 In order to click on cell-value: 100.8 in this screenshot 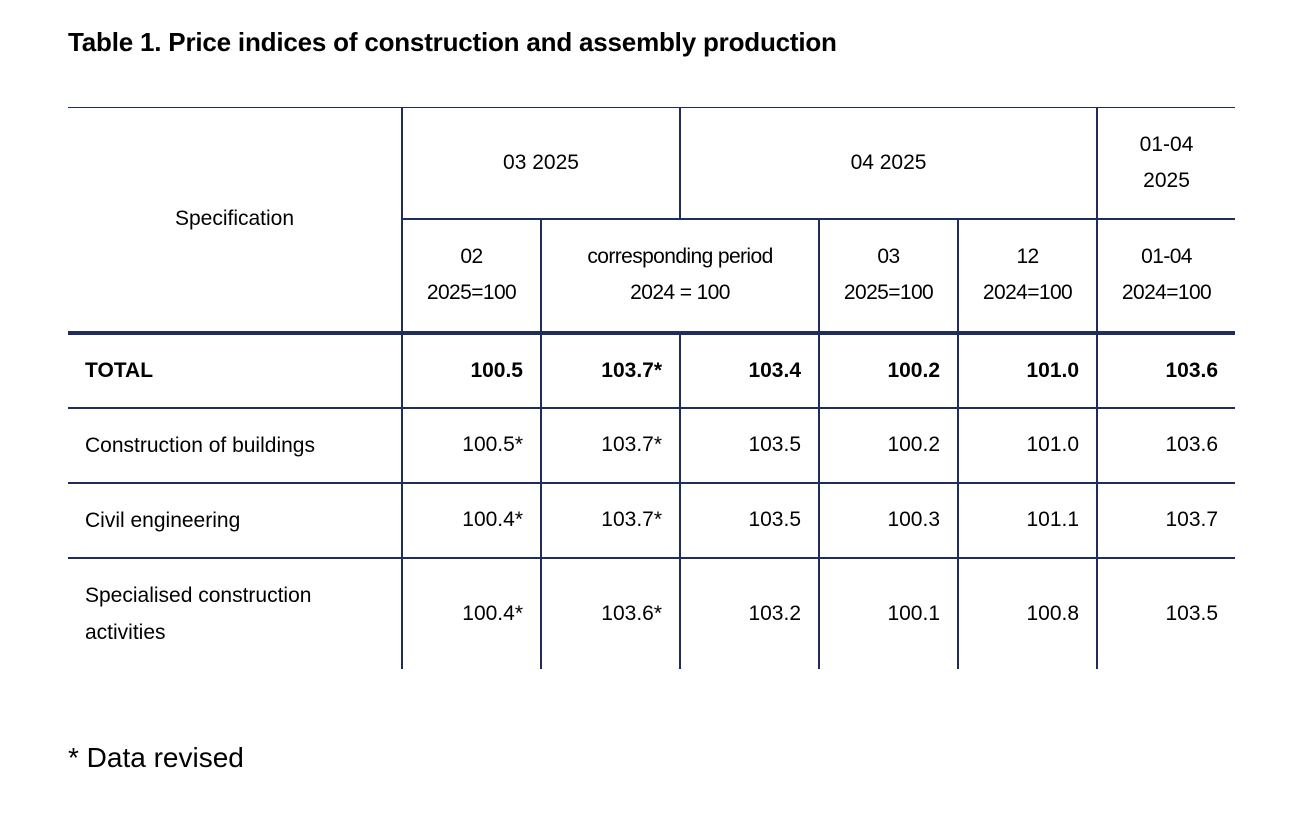, I will do `click(1027, 613)`.